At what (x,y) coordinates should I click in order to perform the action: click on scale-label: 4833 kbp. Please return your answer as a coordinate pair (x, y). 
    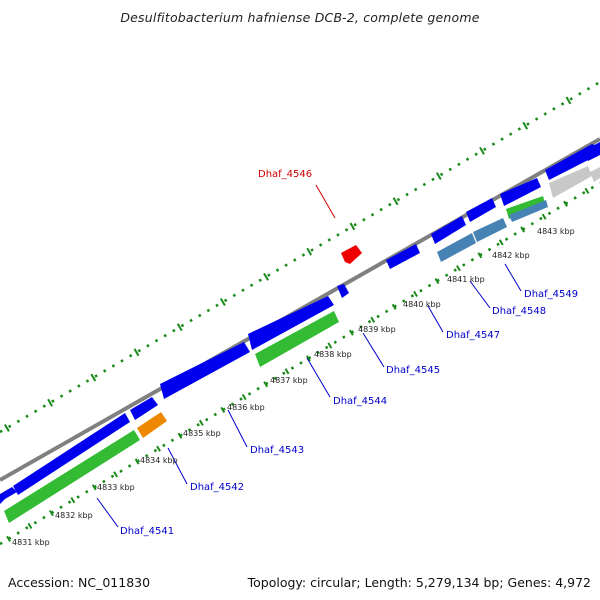
    Looking at the image, I should click on (116, 487).